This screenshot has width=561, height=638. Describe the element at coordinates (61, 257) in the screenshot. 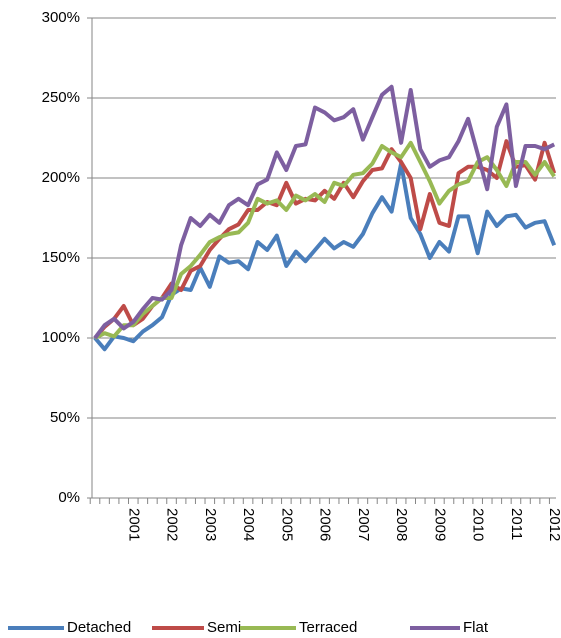

I see `y-tick-label: 150%` at that location.